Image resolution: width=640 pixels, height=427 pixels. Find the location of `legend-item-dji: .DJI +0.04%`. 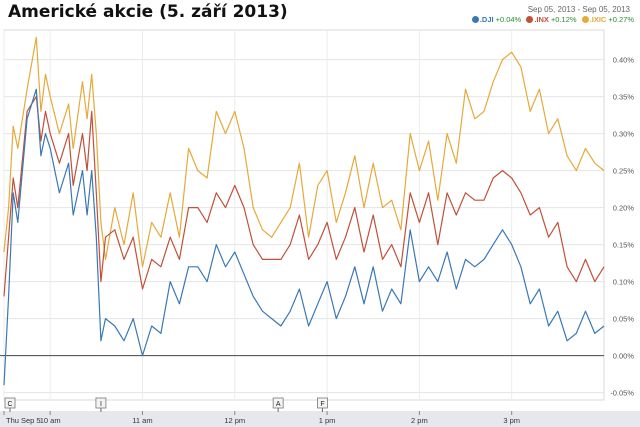

legend-item-dji: .DJI +0.04% is located at coordinates (496, 19).